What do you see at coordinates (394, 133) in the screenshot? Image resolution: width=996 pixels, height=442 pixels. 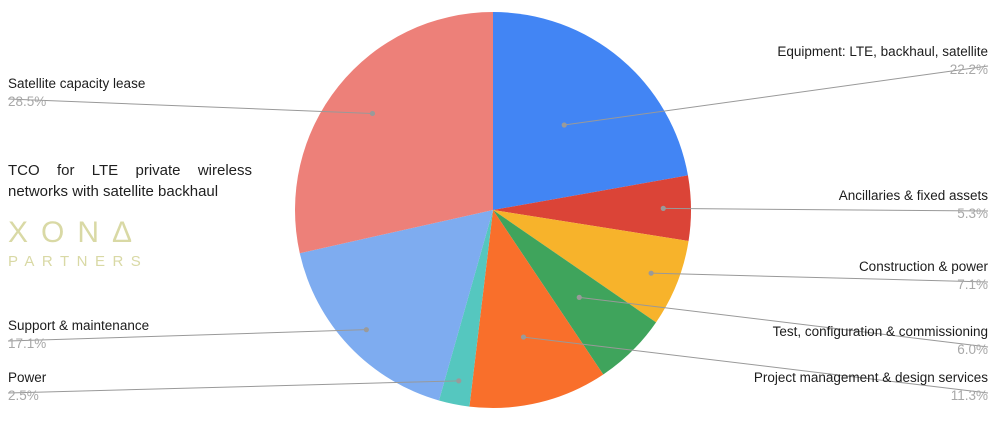 I see `pie-slice-satellite` at bounding box center [394, 133].